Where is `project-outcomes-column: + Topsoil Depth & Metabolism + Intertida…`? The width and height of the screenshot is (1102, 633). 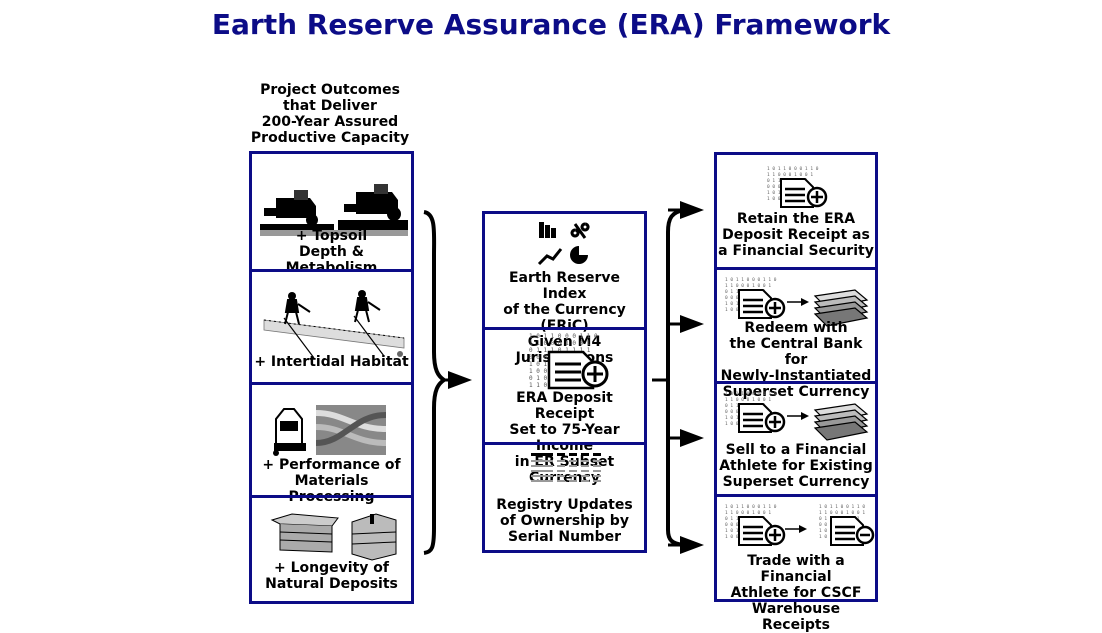
project-outcomes-column: + Topsoil Depth & Metabolism + Intertida… is located at coordinates (331, 377).